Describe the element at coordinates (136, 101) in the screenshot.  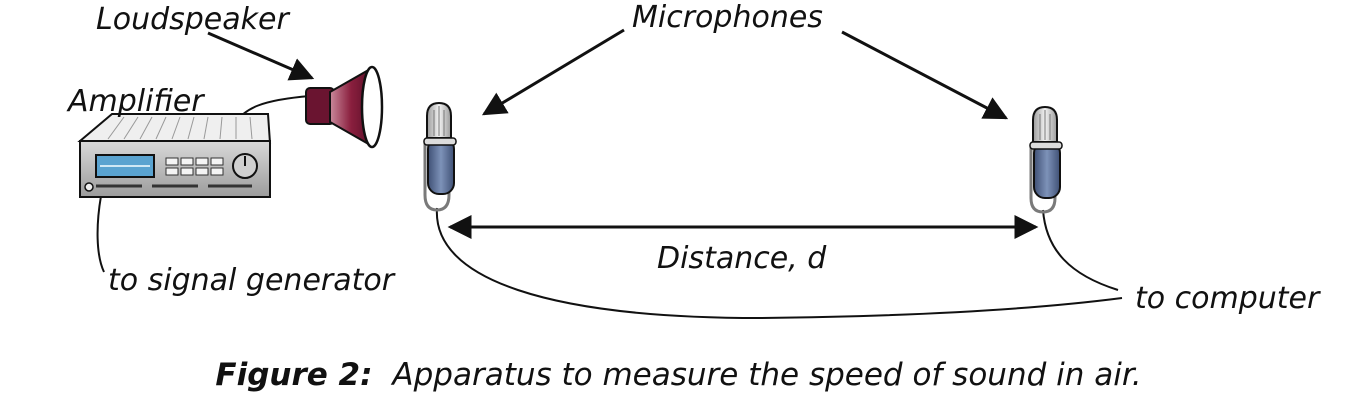
I see `amplifier-label: Amplifier` at that location.